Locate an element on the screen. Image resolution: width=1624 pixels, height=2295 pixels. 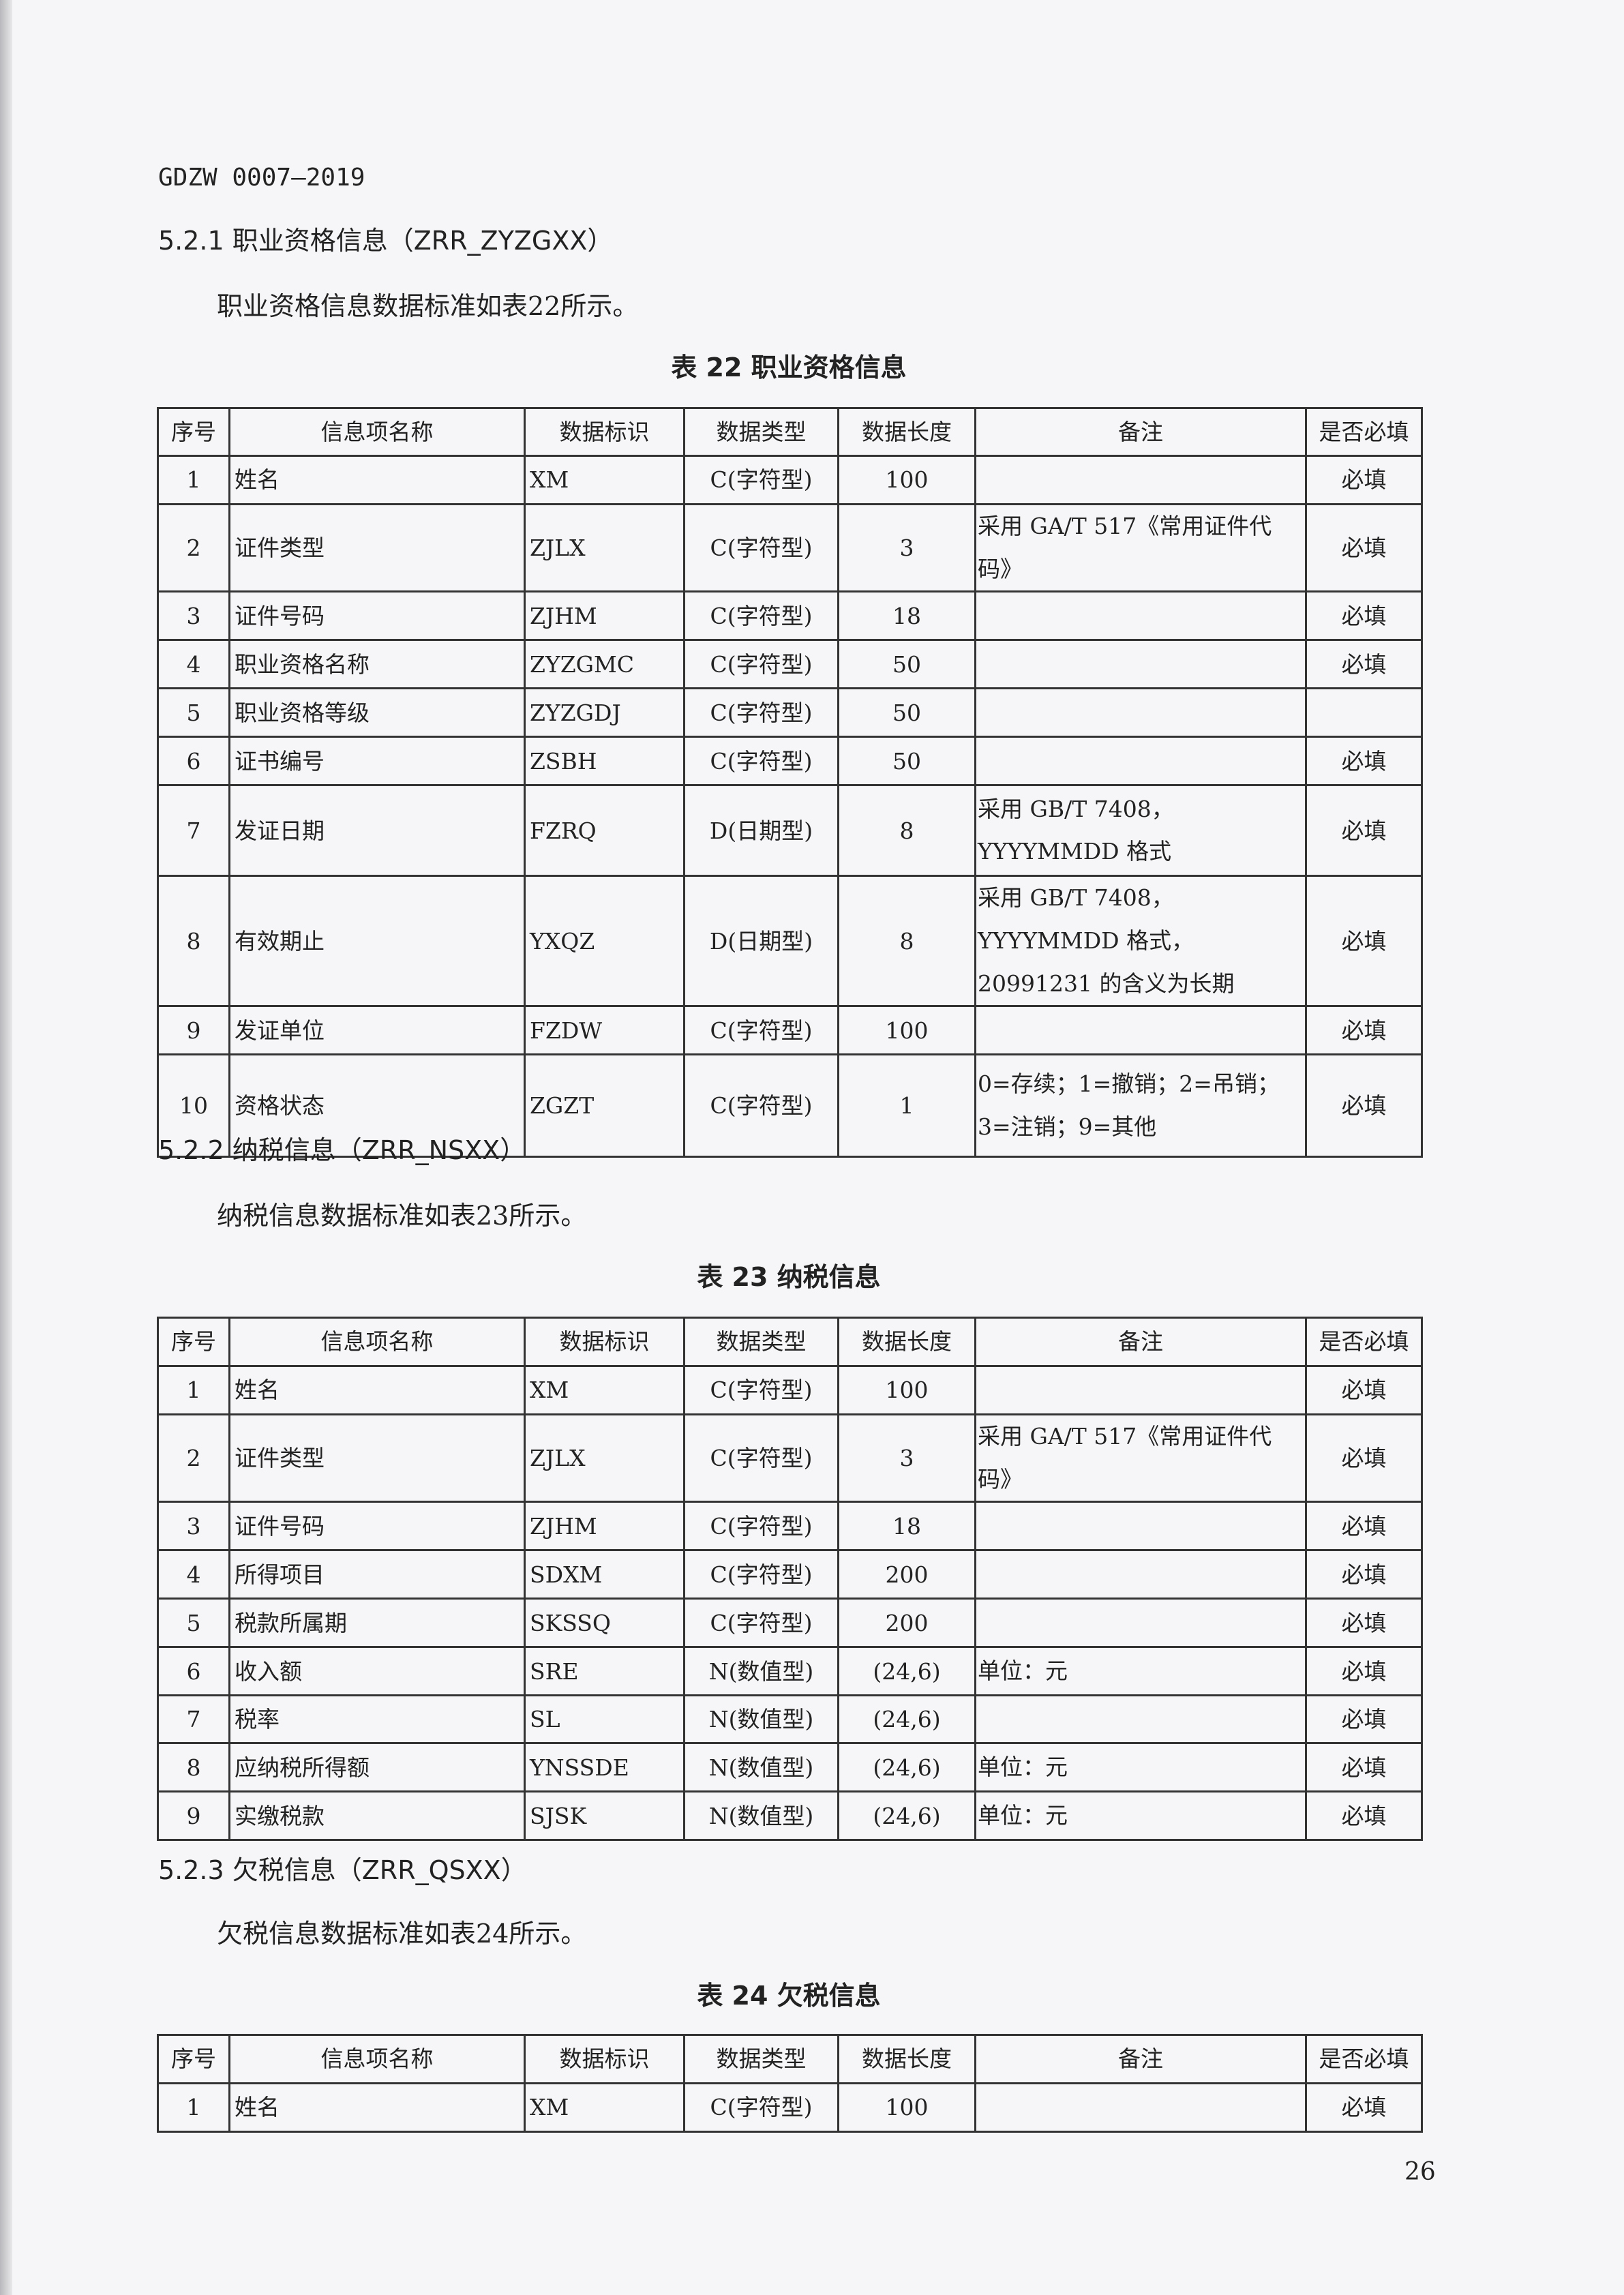
table-cell: 应纳税所得额 is located at coordinates (377, 1767).